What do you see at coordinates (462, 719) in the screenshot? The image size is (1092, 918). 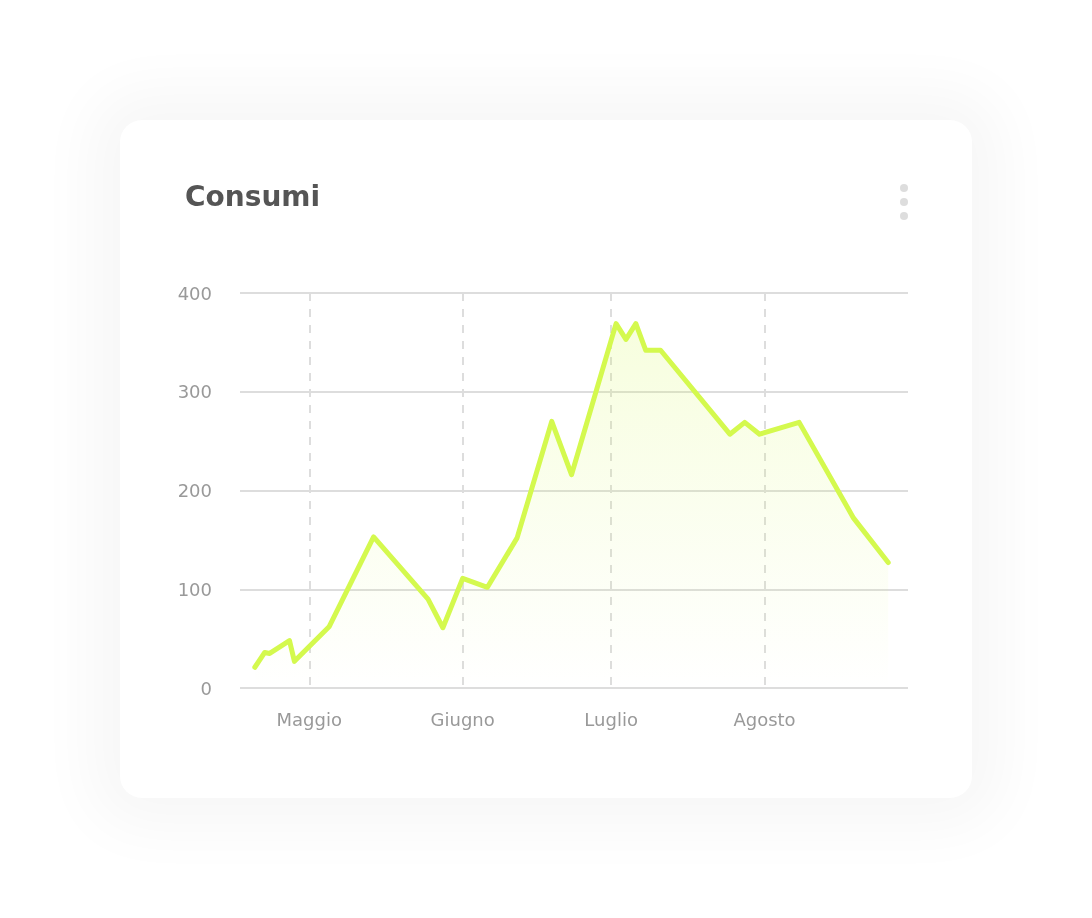 I see `x-tick-label: Giugno` at bounding box center [462, 719].